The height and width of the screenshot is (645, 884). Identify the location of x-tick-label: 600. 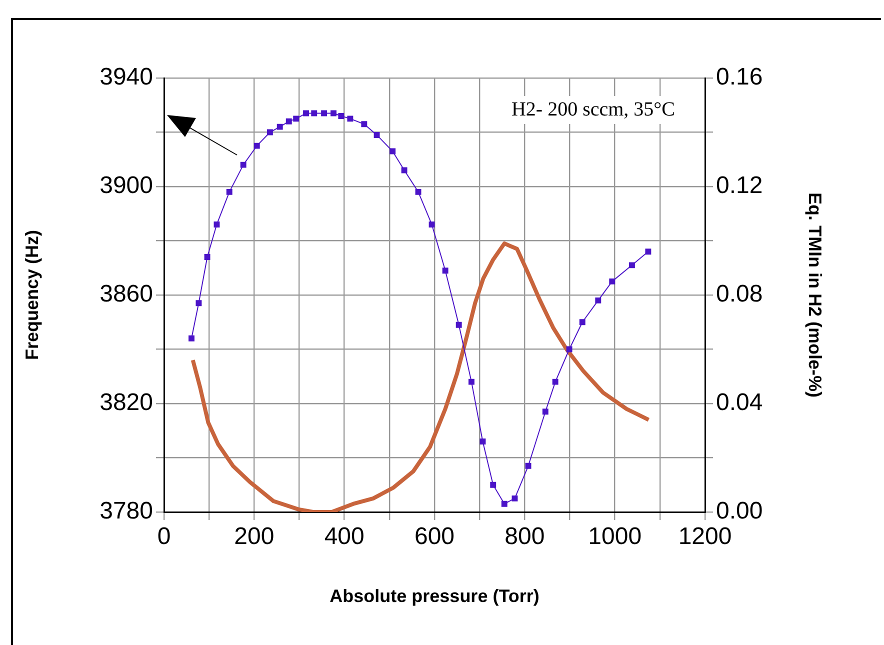
(434, 536).